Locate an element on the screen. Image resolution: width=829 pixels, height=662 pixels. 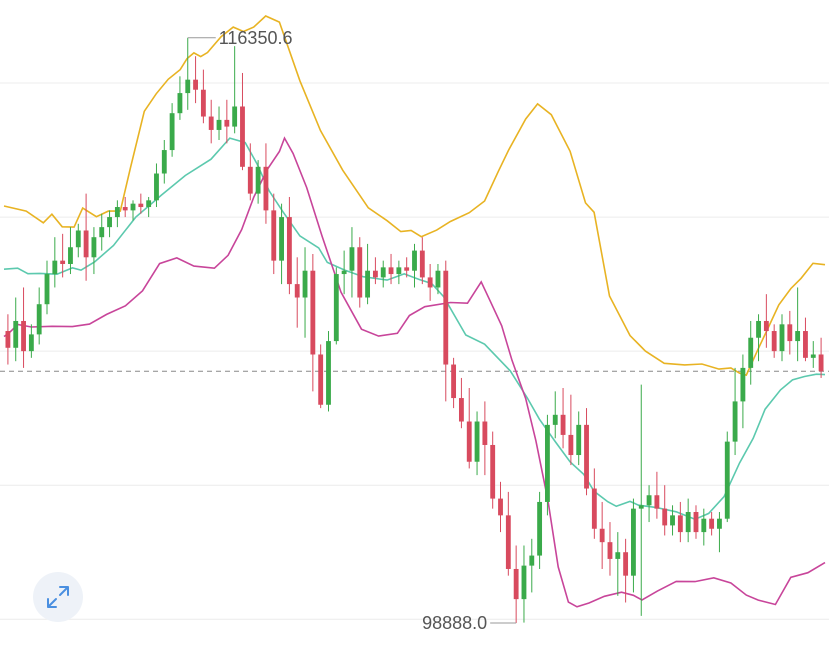
min-price-label: 98888.0 is located at coordinates (454, 623).